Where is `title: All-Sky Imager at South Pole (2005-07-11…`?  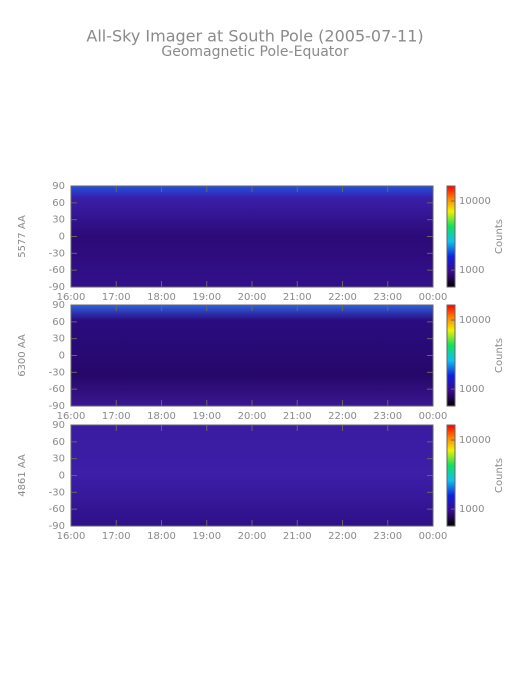
title: All-Sky Imager at South Pole (2005-07-11… is located at coordinates (254, 36).